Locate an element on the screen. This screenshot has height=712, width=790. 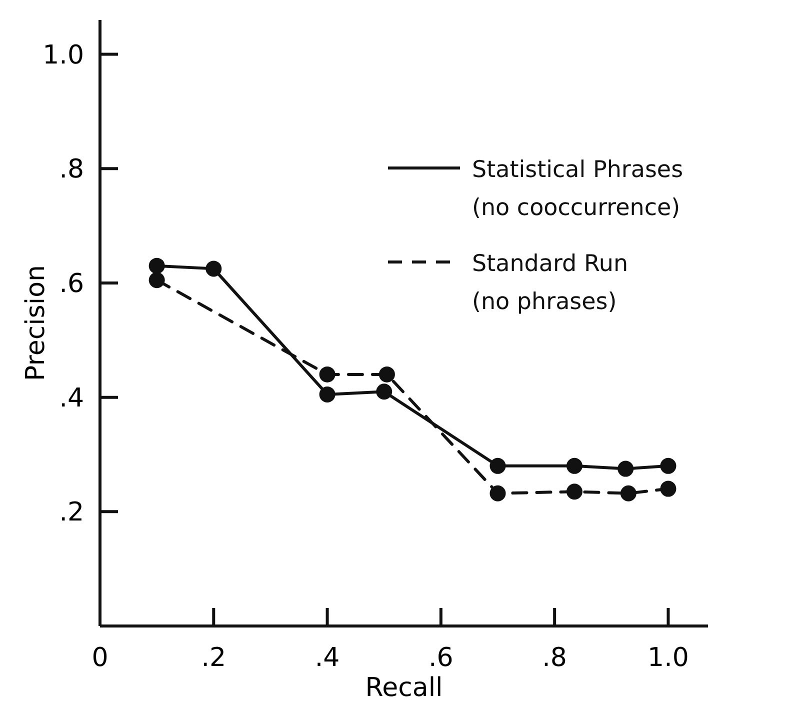
y-tick-label: .2 is located at coordinates (71, 513).